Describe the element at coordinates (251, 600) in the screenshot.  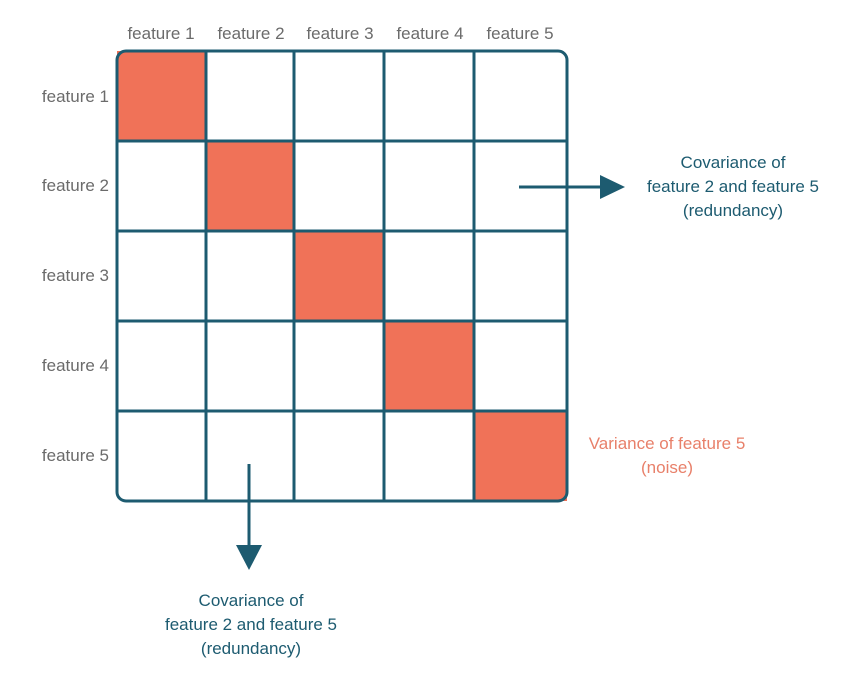
I see `bottom-covariance-line-1: Covariance of` at that location.